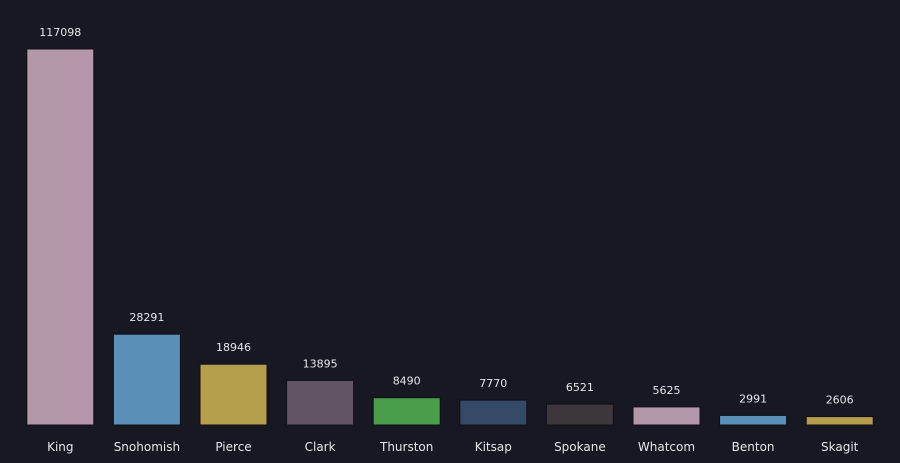  I want to click on x-tick-label: Whatcom, so click(666, 447).